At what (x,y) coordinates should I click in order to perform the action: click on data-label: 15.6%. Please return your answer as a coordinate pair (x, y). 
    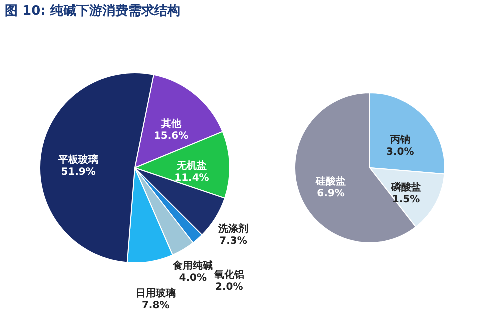
    Looking at the image, I should click on (171, 136).